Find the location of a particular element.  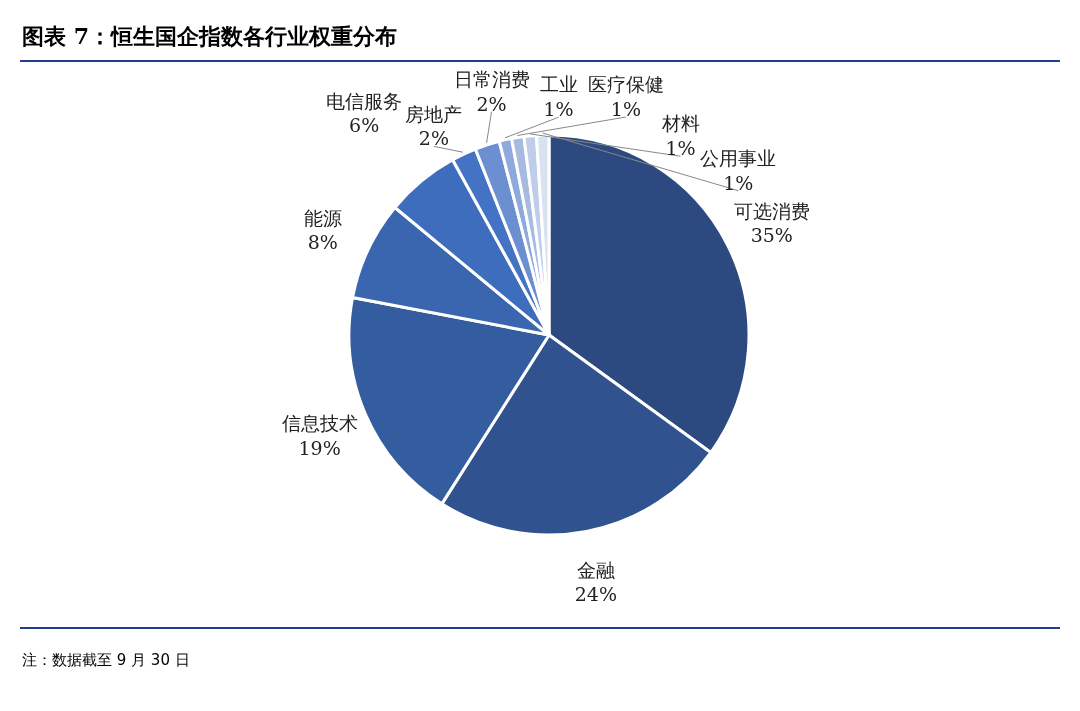

data-label: 19% is located at coordinates (319, 448).